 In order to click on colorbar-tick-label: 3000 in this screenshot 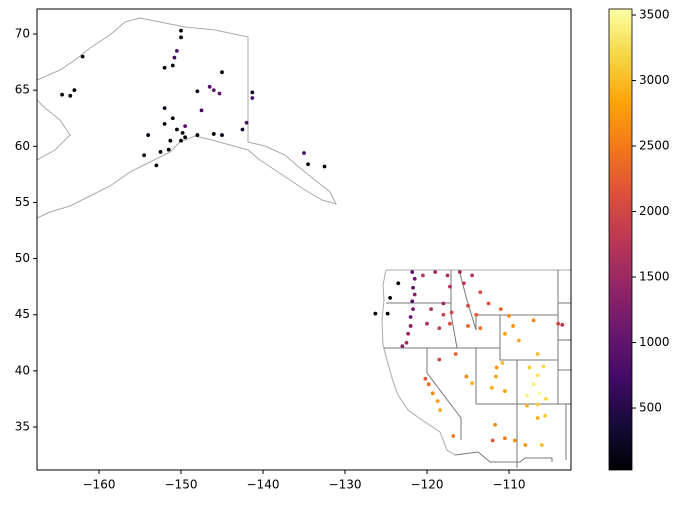, I will do `click(654, 80)`.